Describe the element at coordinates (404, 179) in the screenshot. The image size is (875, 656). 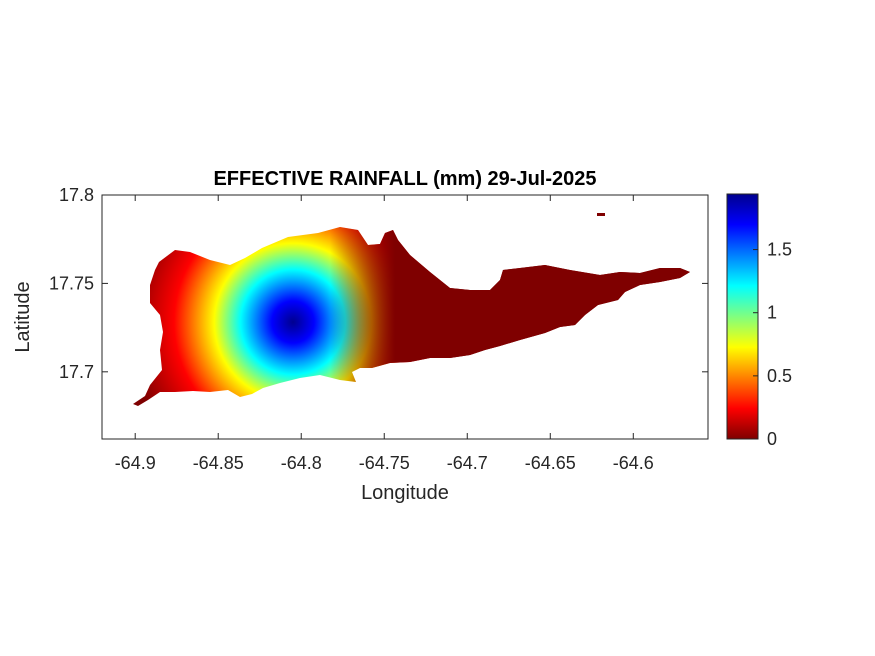
I see `chart-title: EFFECTIVE RAINFALL (mm) 29-Jul-2025` at that location.